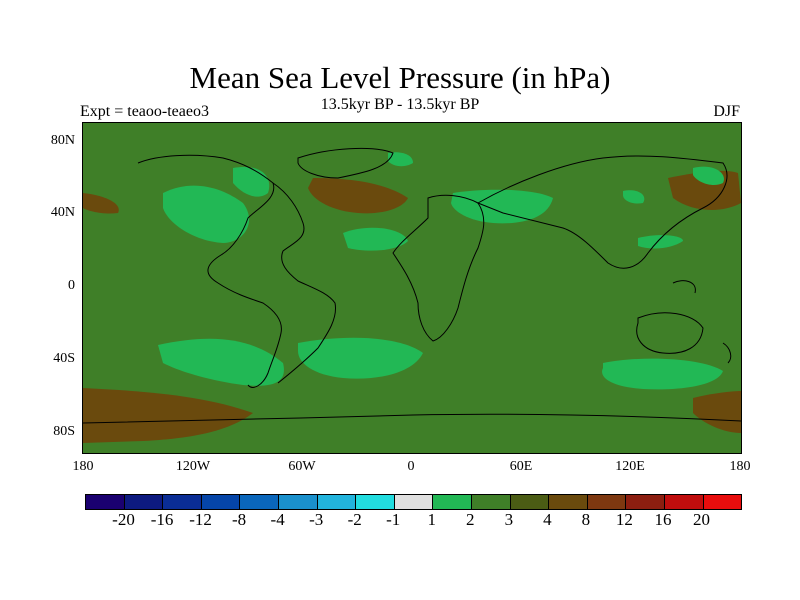 This screenshot has height=600, width=800. What do you see at coordinates (586, 519) in the screenshot?
I see `colorbar-label: 8` at bounding box center [586, 519].